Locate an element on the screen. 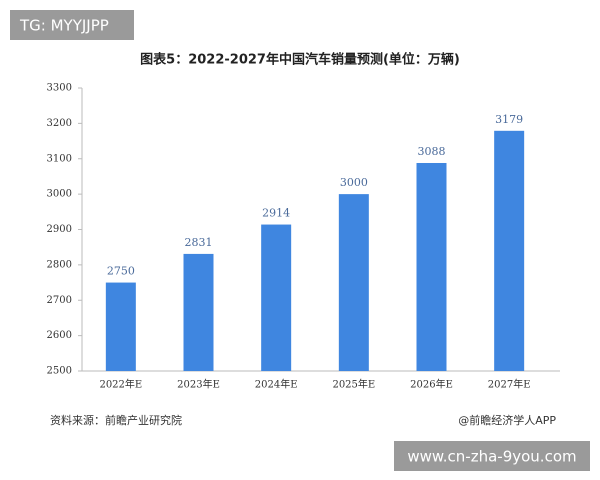 Image resolution: width=600 pixels, height=480 pixels. value-label: 2914 is located at coordinates (276, 213).